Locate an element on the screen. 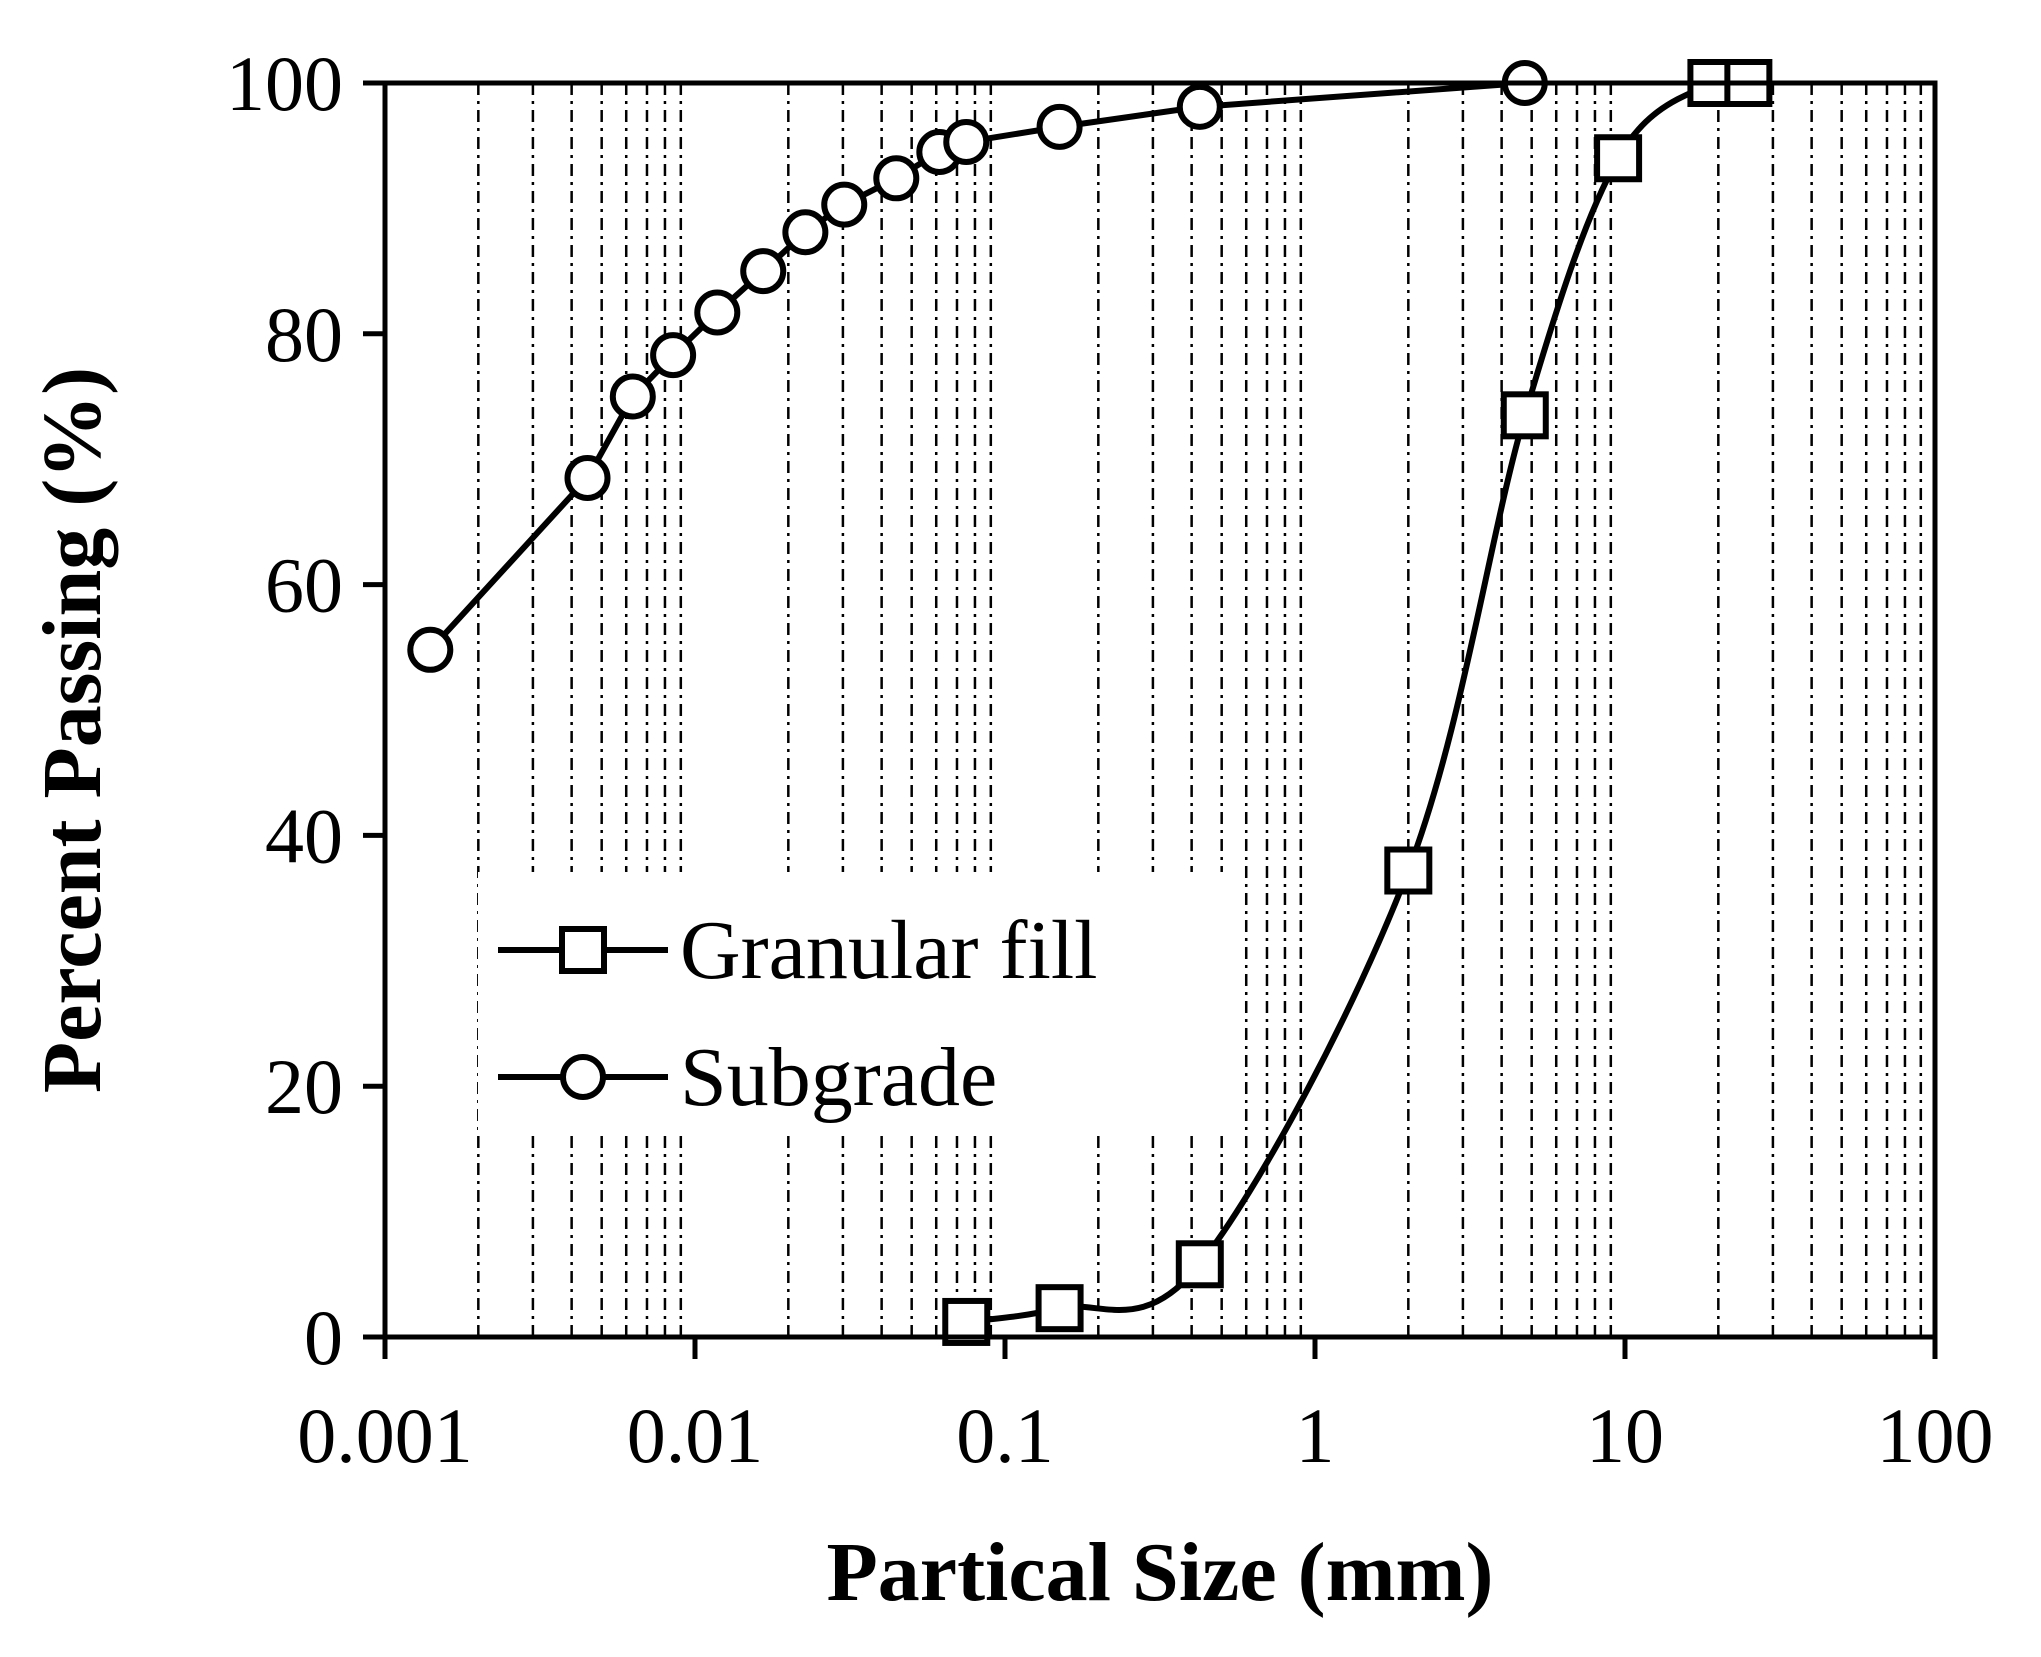  x-axis-title: Partical Size (mm) is located at coordinates (1159, 1572).